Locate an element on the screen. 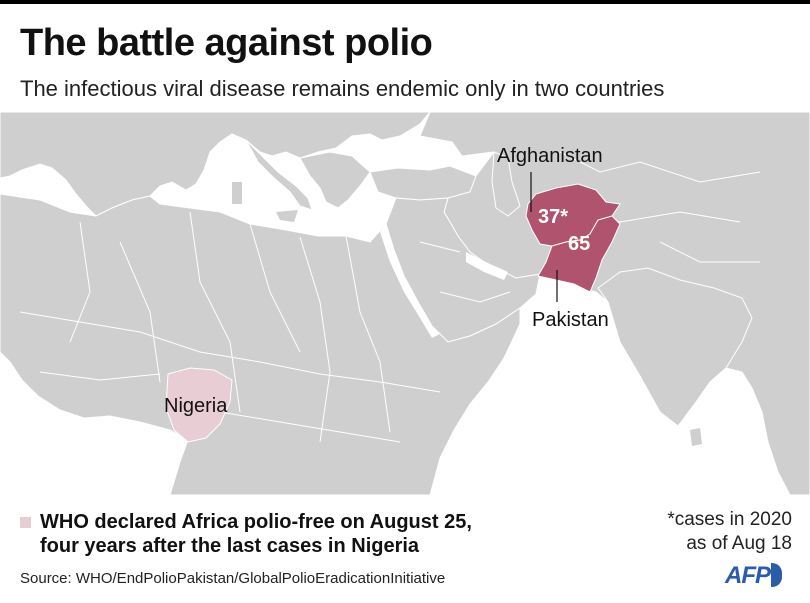 This screenshot has height=603, width=810. chart-title: The battle against polio is located at coordinates (226, 43).